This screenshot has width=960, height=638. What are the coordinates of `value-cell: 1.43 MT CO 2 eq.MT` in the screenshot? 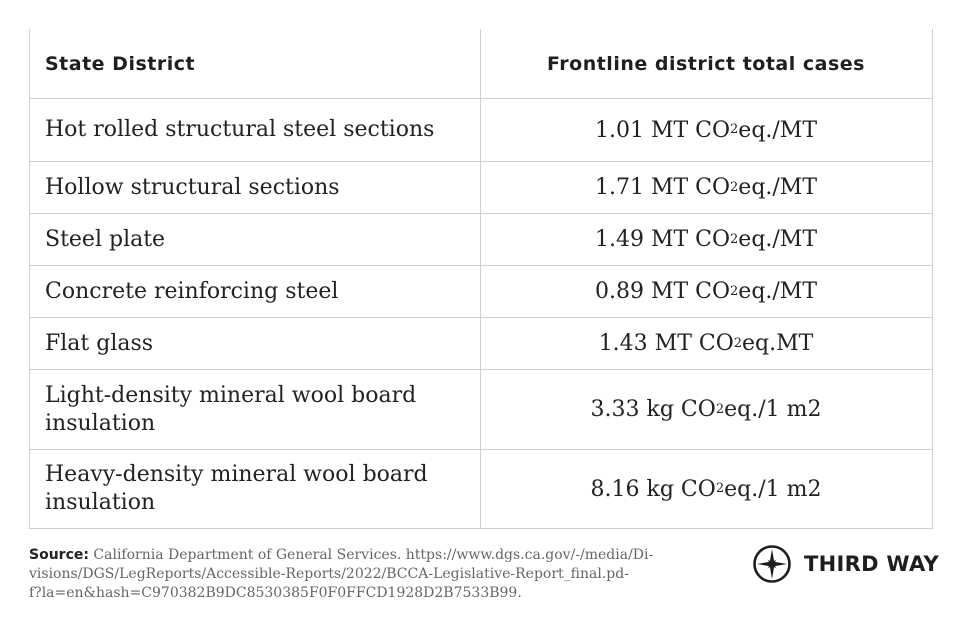 It's located at (706, 343).